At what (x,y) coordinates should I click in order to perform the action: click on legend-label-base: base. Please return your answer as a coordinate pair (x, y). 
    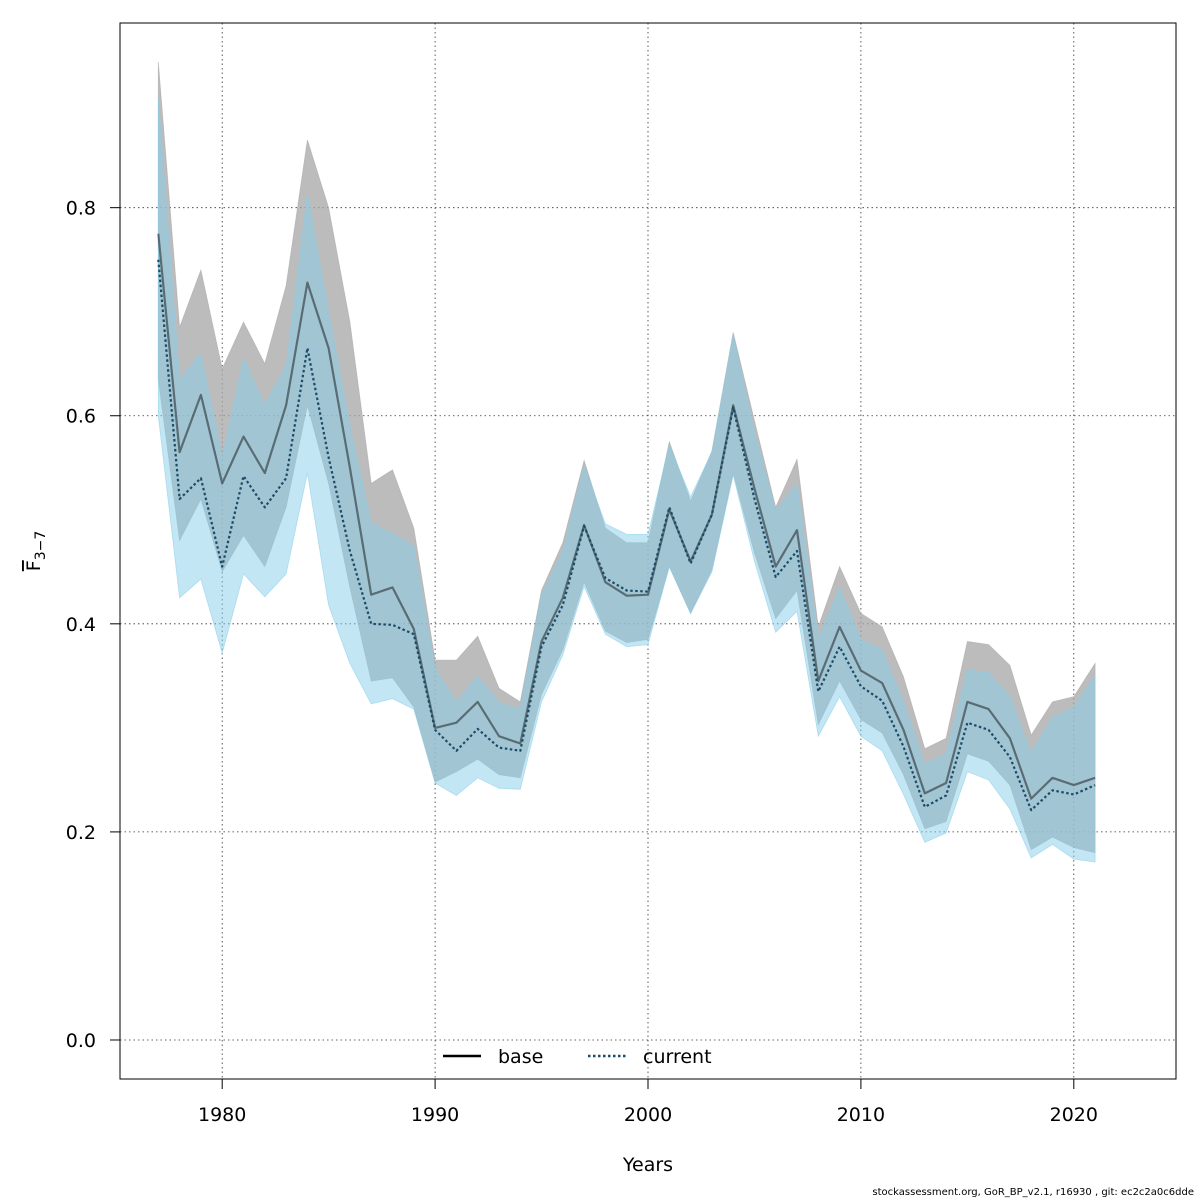
    Looking at the image, I should click on (520, 1057).